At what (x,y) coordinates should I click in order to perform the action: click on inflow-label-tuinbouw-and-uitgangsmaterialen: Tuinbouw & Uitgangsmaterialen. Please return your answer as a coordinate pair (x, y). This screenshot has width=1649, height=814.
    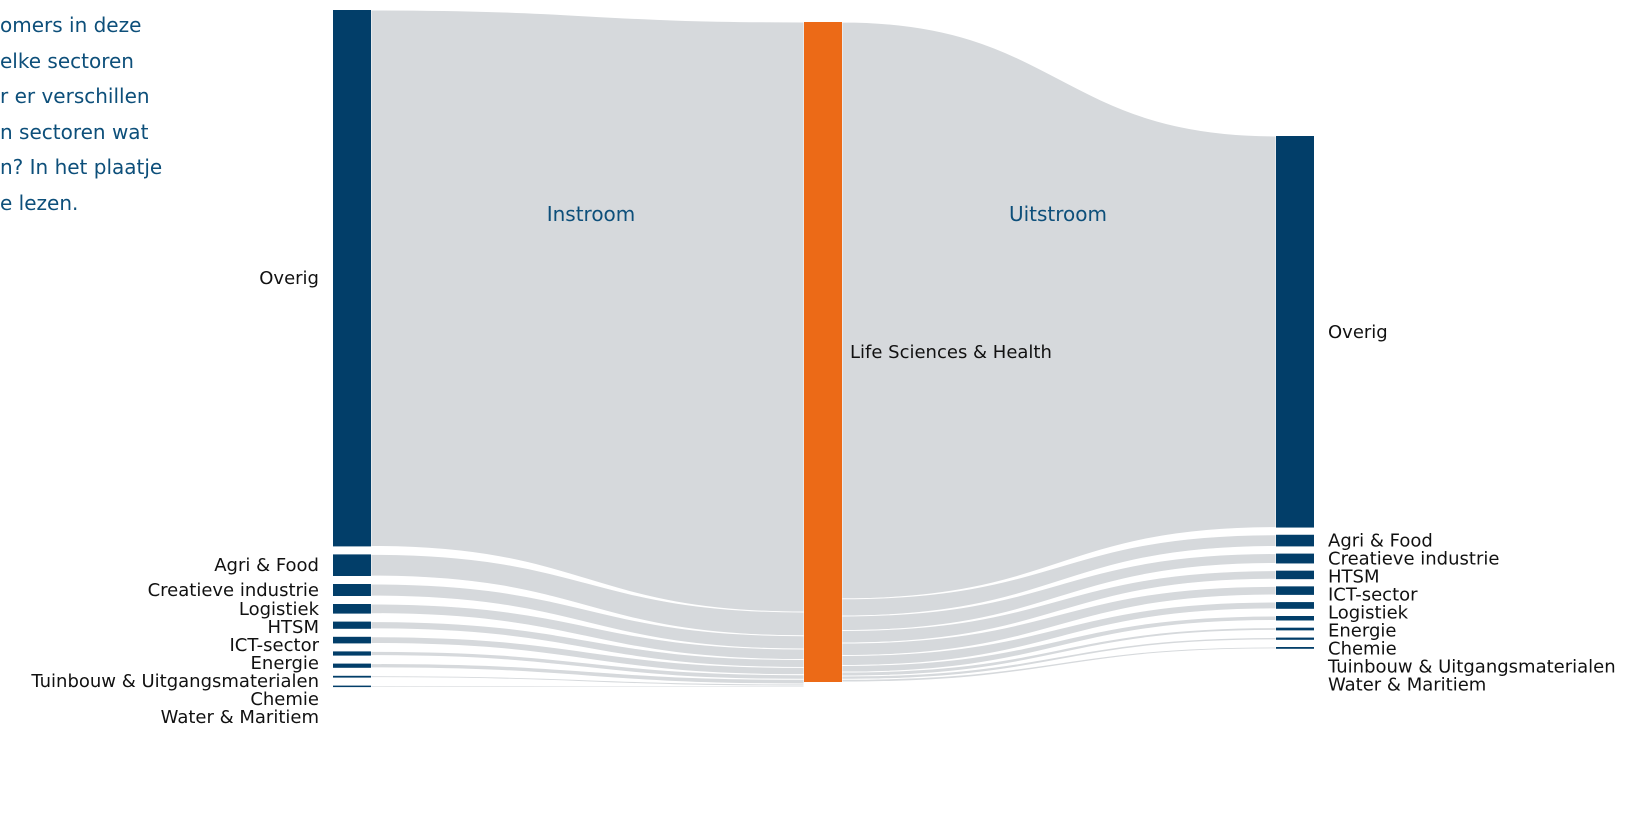
    Looking at the image, I should click on (174, 681).